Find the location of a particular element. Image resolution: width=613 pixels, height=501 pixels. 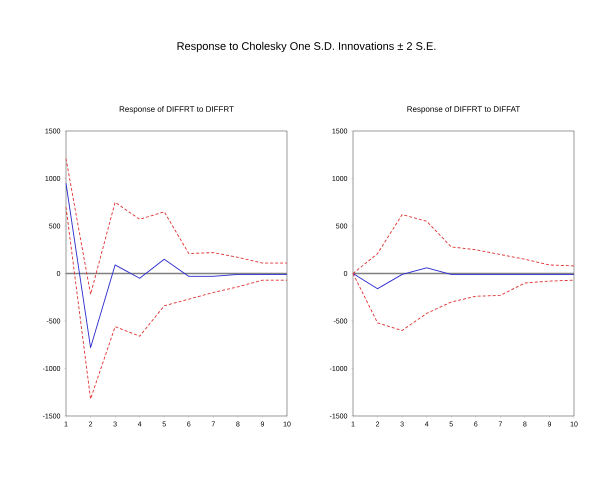

chart-title: Response of DIFFRT to DIFFAT is located at coordinates (463, 110).